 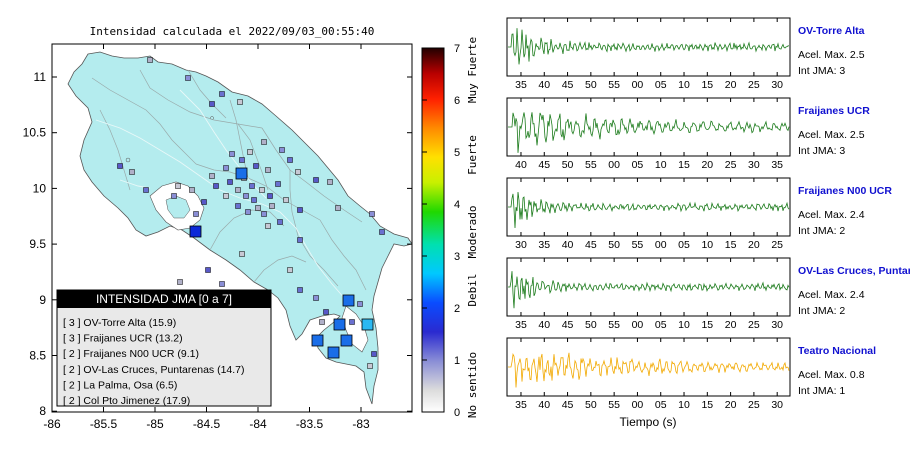 What do you see at coordinates (614, 85) in the screenshot?
I see `seismogram-tick-label: 55` at bounding box center [614, 85].